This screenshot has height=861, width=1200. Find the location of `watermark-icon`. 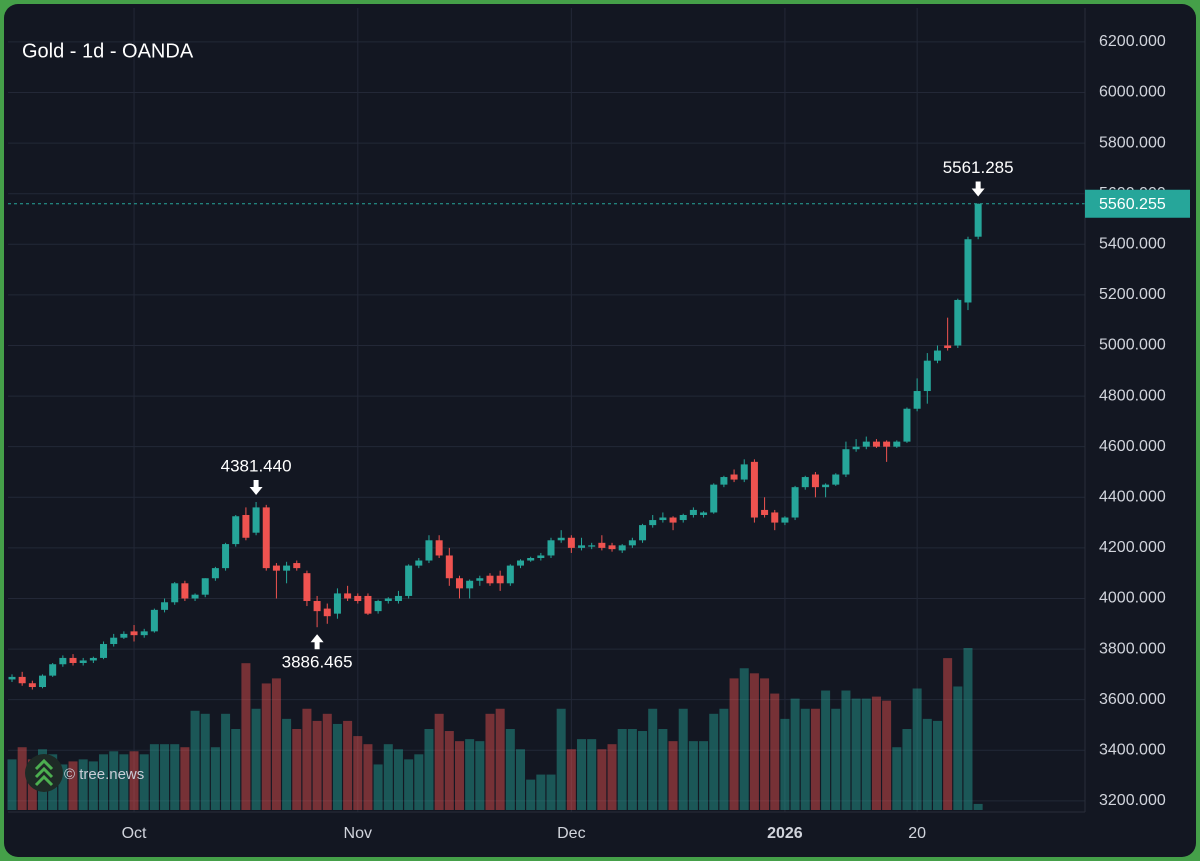

watermark-icon is located at coordinates (44, 772).